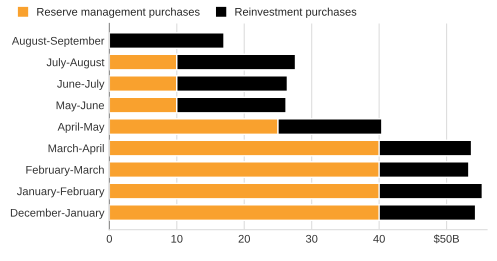 The height and width of the screenshot is (261, 497). Describe the element at coordinates (58, 41) in the screenshot. I see `y-tick-label: August-September` at that location.